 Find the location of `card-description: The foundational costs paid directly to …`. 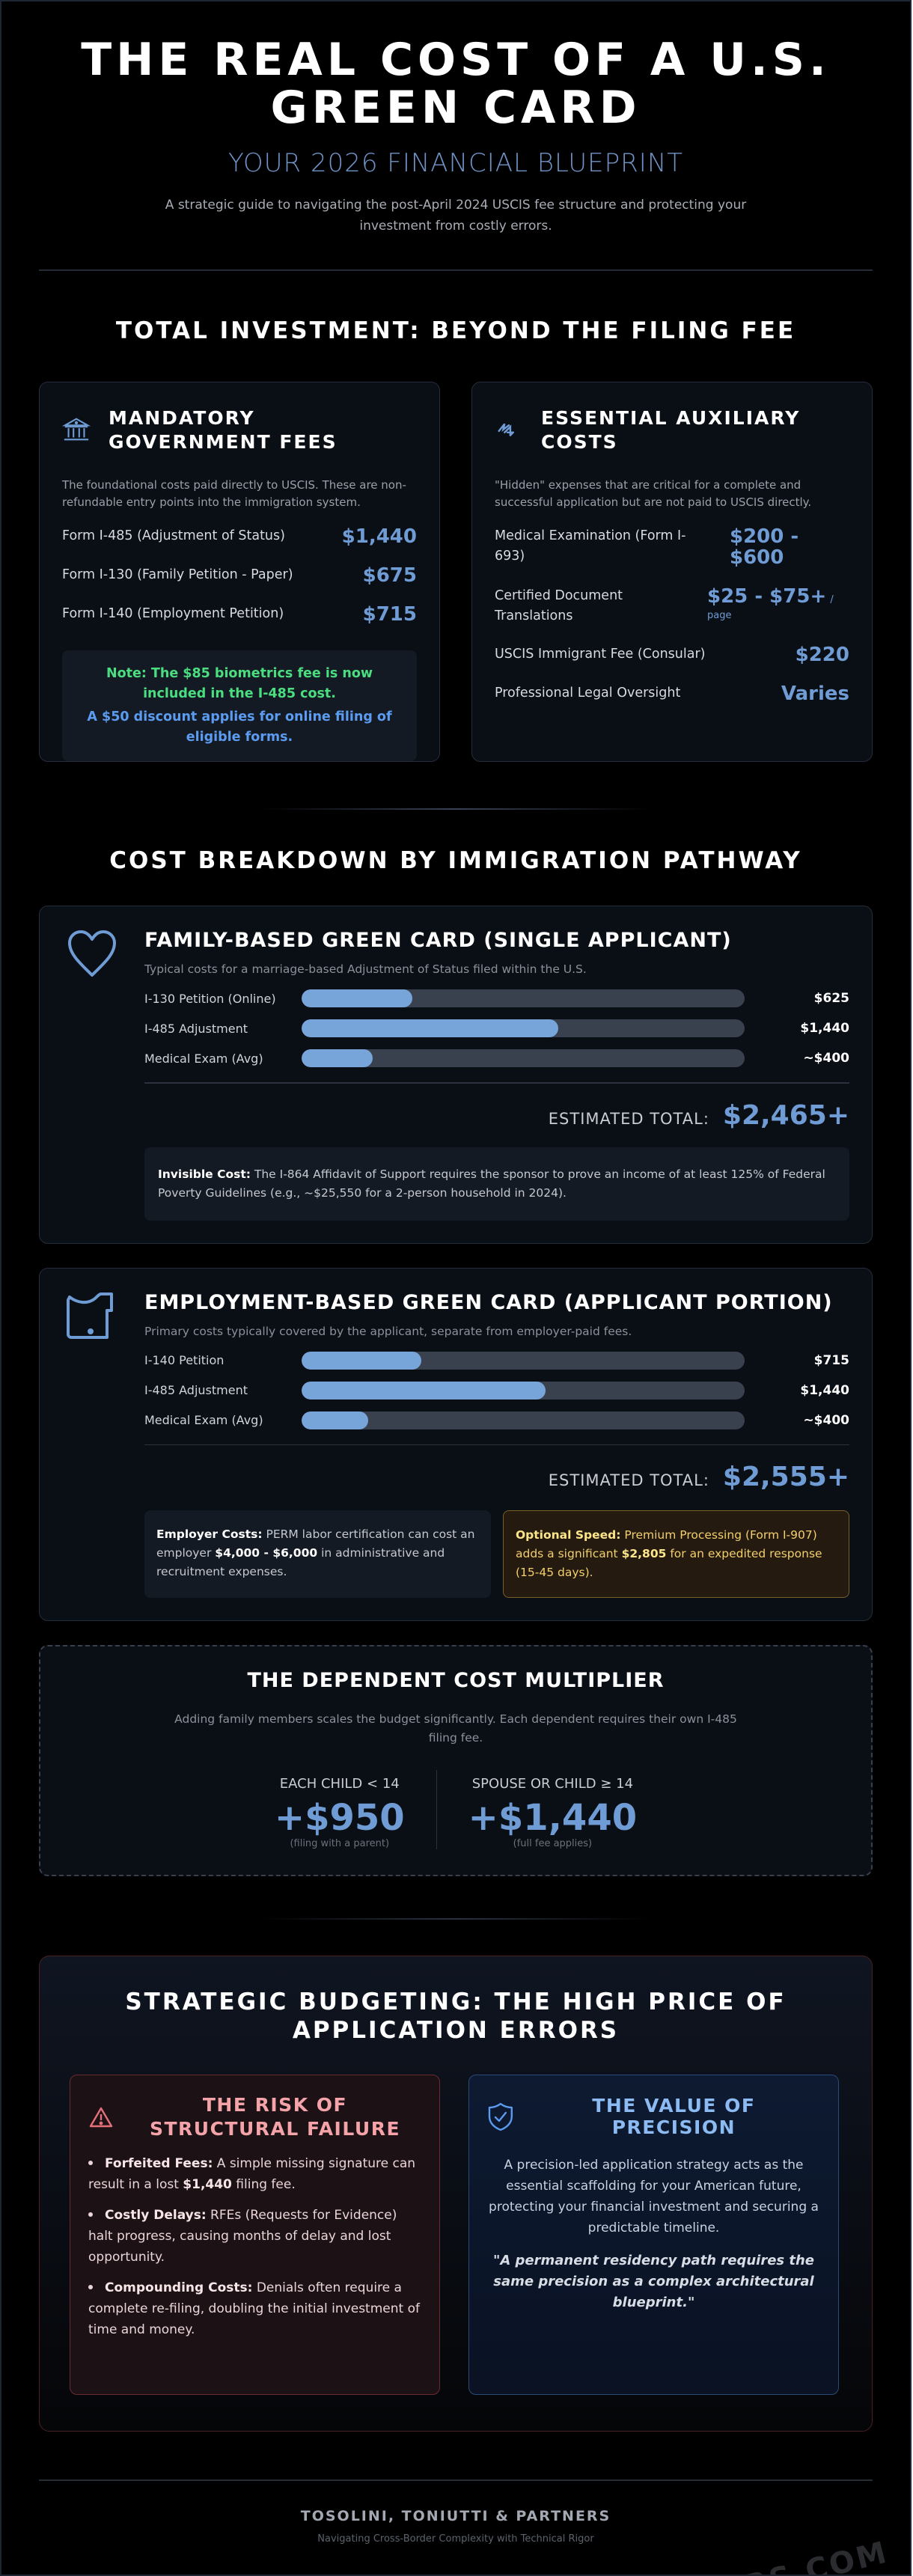

card-description: The foundational costs paid directly to … is located at coordinates (234, 493).